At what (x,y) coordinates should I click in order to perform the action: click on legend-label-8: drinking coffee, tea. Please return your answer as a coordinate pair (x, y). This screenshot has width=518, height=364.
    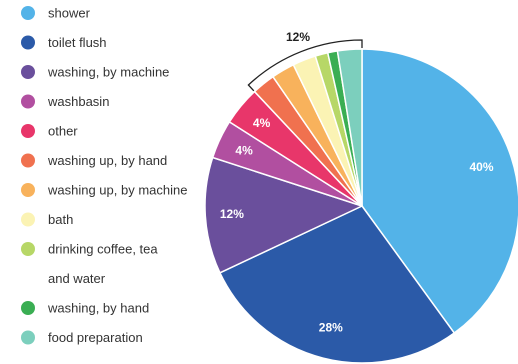
    Looking at the image, I should click on (103, 249).